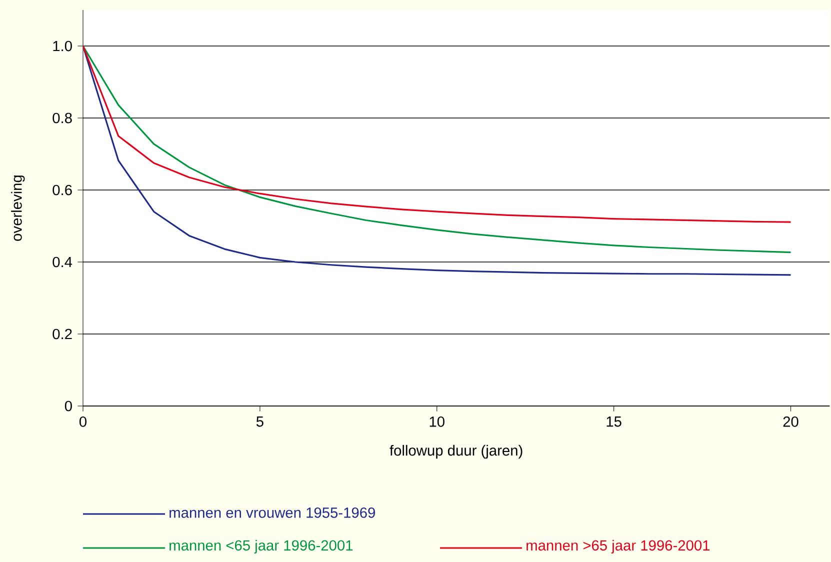  What do you see at coordinates (82, 421) in the screenshot?
I see `x-tick-label: 0` at bounding box center [82, 421].